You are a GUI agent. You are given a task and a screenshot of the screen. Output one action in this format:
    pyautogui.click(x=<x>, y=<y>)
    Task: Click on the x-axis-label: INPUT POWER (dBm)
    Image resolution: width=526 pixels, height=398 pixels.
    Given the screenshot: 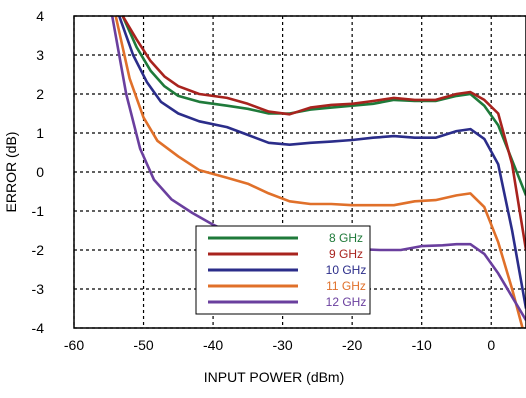 What is the action you would take?
    pyautogui.click(x=274, y=377)
    